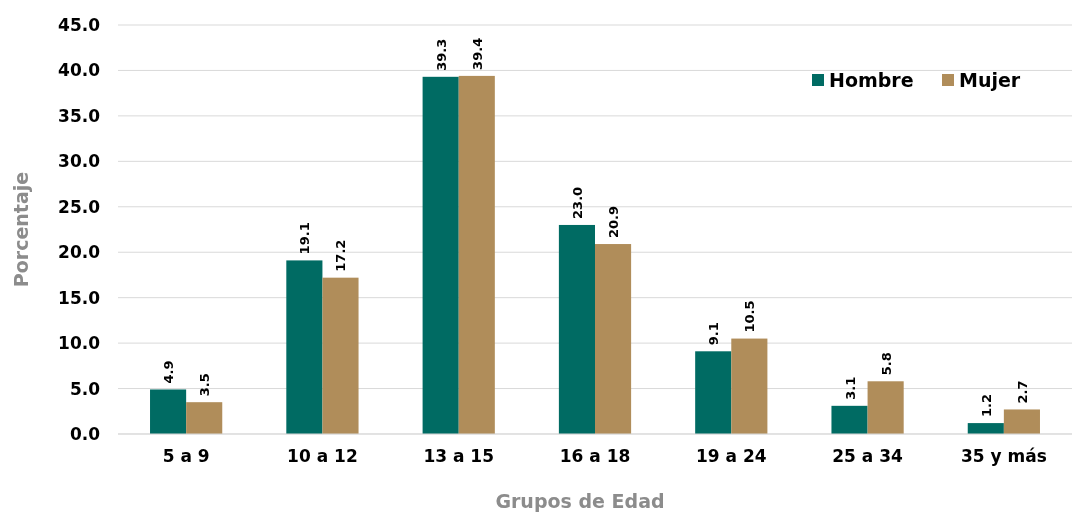 The height and width of the screenshot is (512, 1080). What do you see at coordinates (750, 316) in the screenshot?
I see `data-label: 10.5` at bounding box center [750, 316].